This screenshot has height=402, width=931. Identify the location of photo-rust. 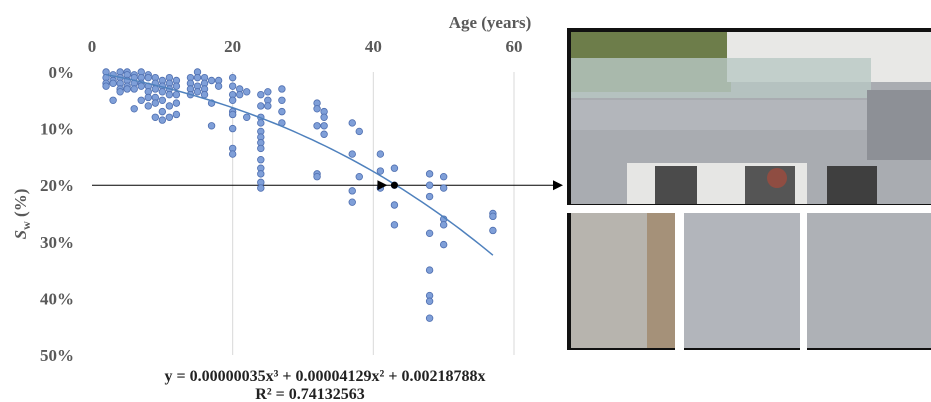
(661, 280).